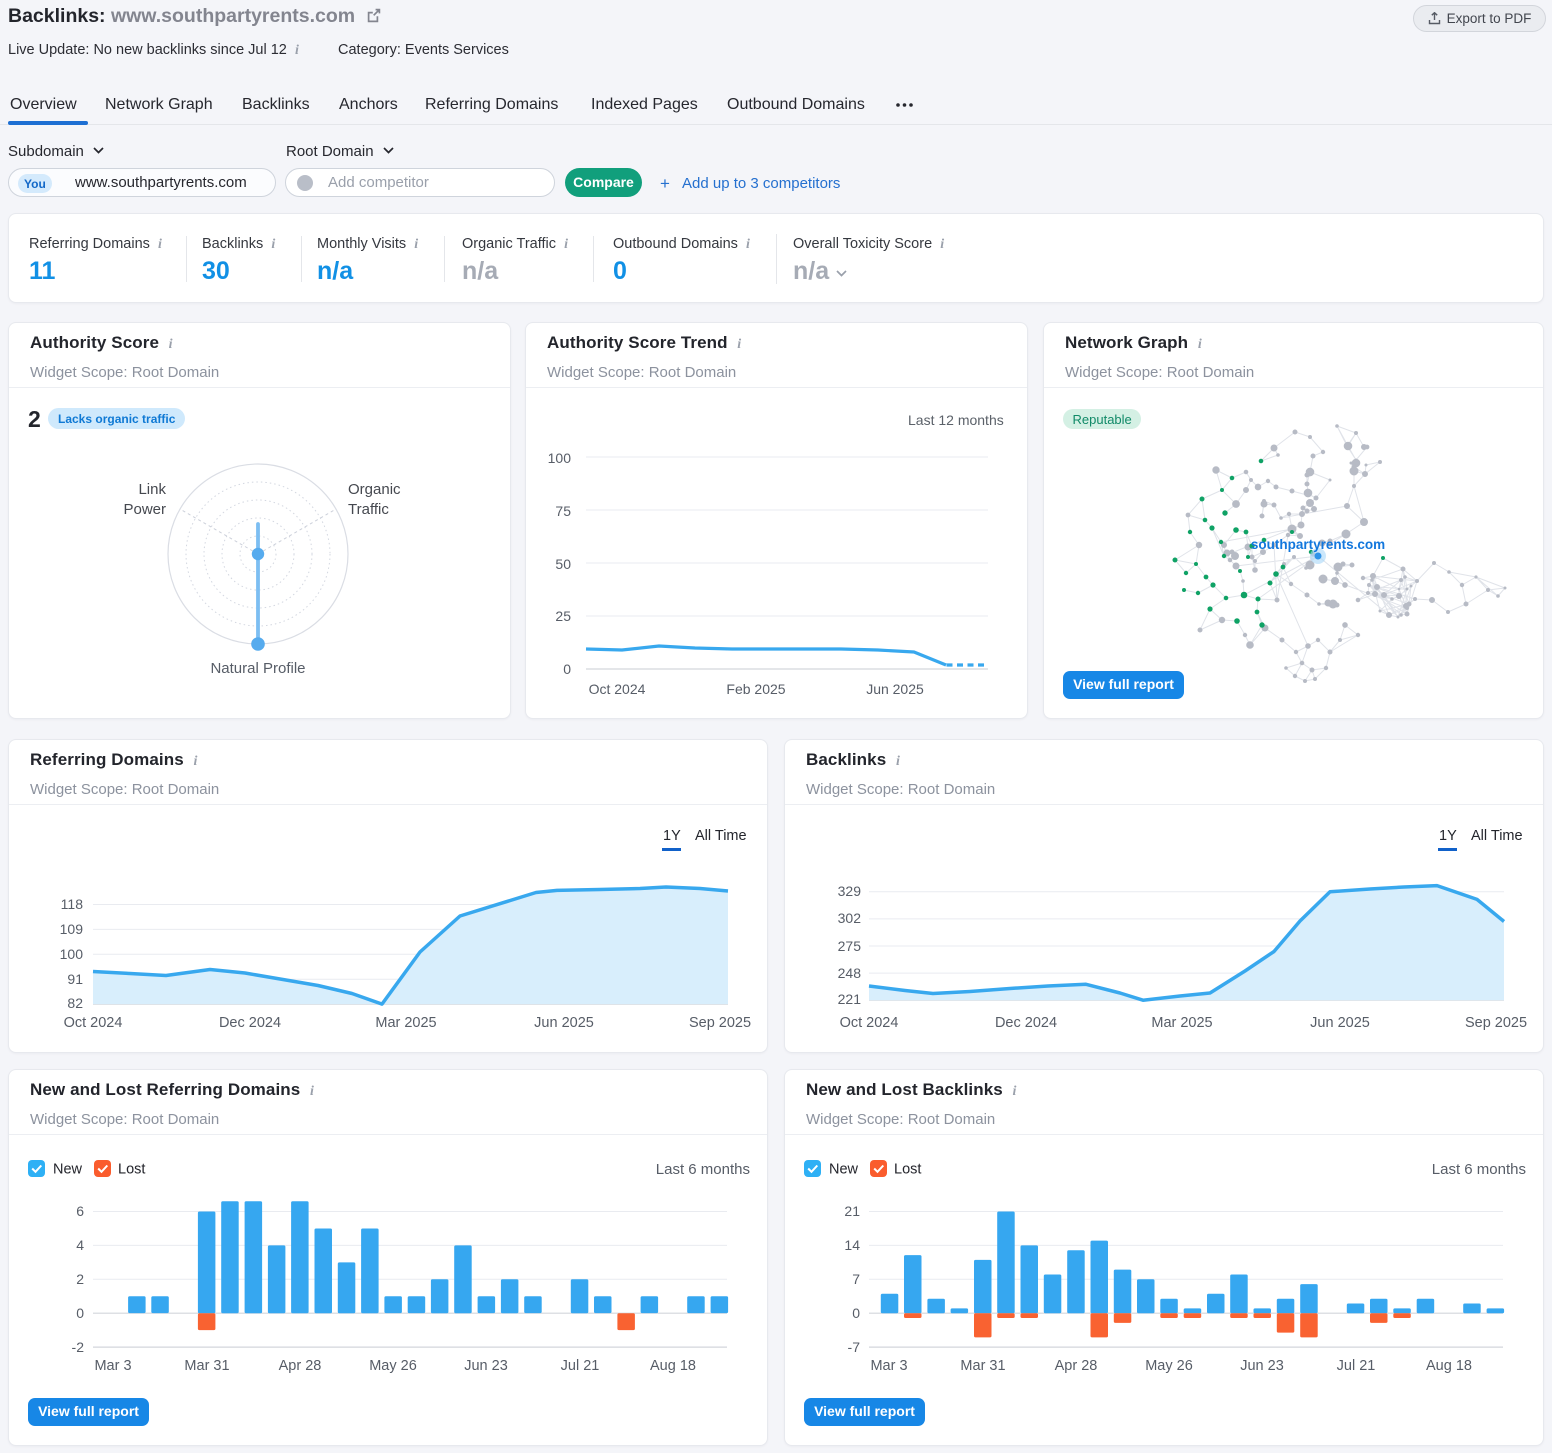  Describe the element at coordinates (563, 616) in the screenshot. I see `svg-text: 25` at that location.